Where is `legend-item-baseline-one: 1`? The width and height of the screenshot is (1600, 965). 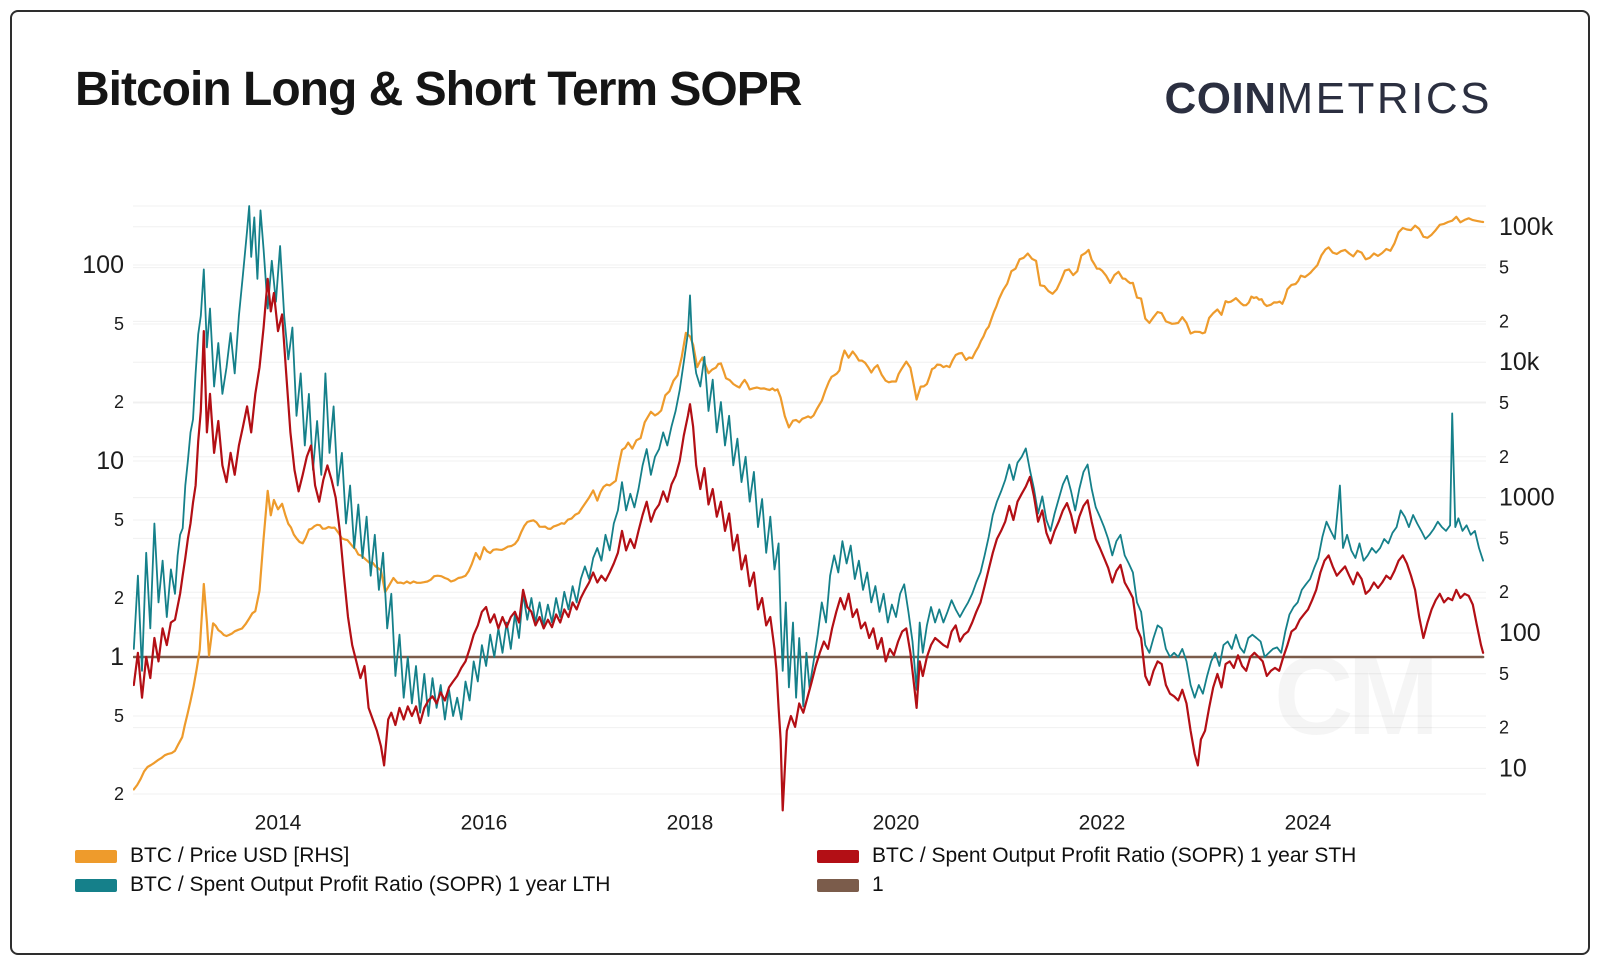 legend-item-baseline-one: 1 is located at coordinates (850, 885).